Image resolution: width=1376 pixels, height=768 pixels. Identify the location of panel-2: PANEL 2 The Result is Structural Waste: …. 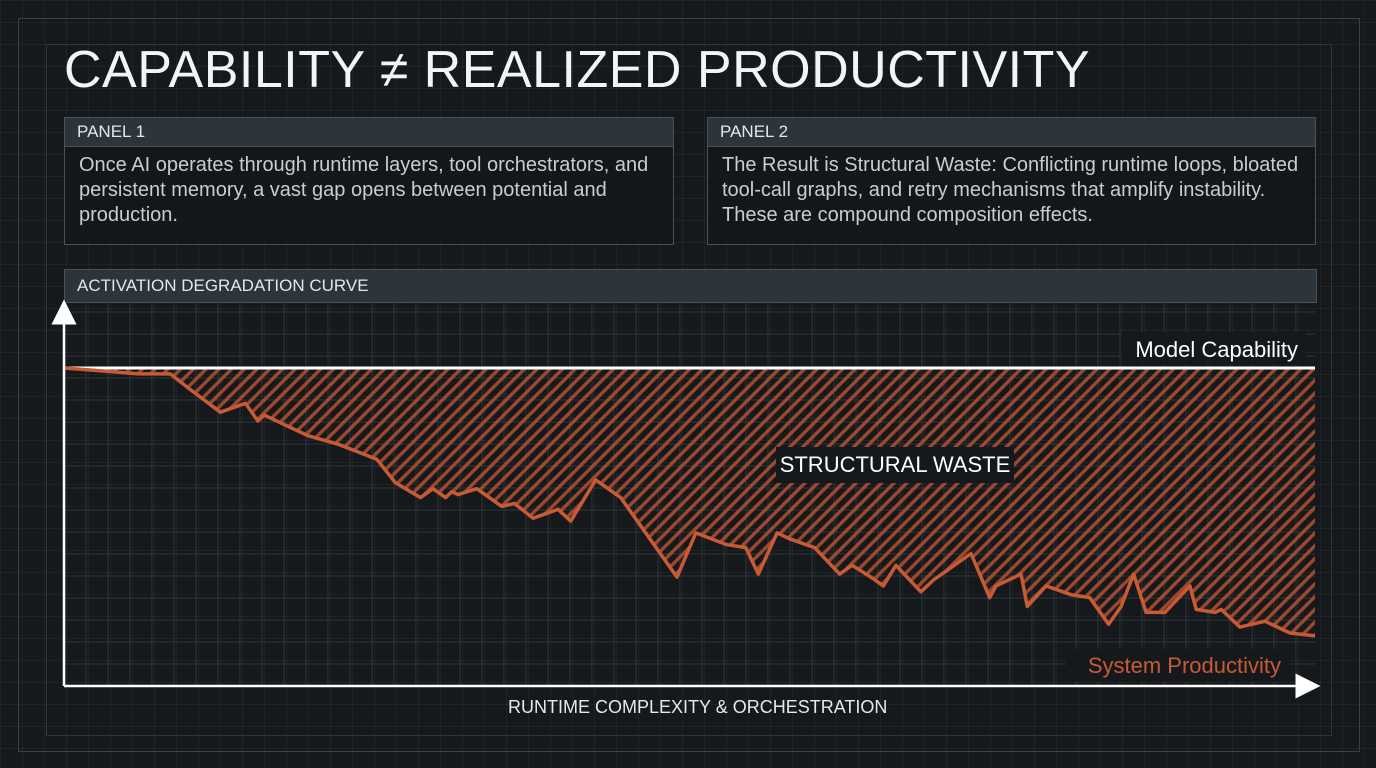
(1011, 181).